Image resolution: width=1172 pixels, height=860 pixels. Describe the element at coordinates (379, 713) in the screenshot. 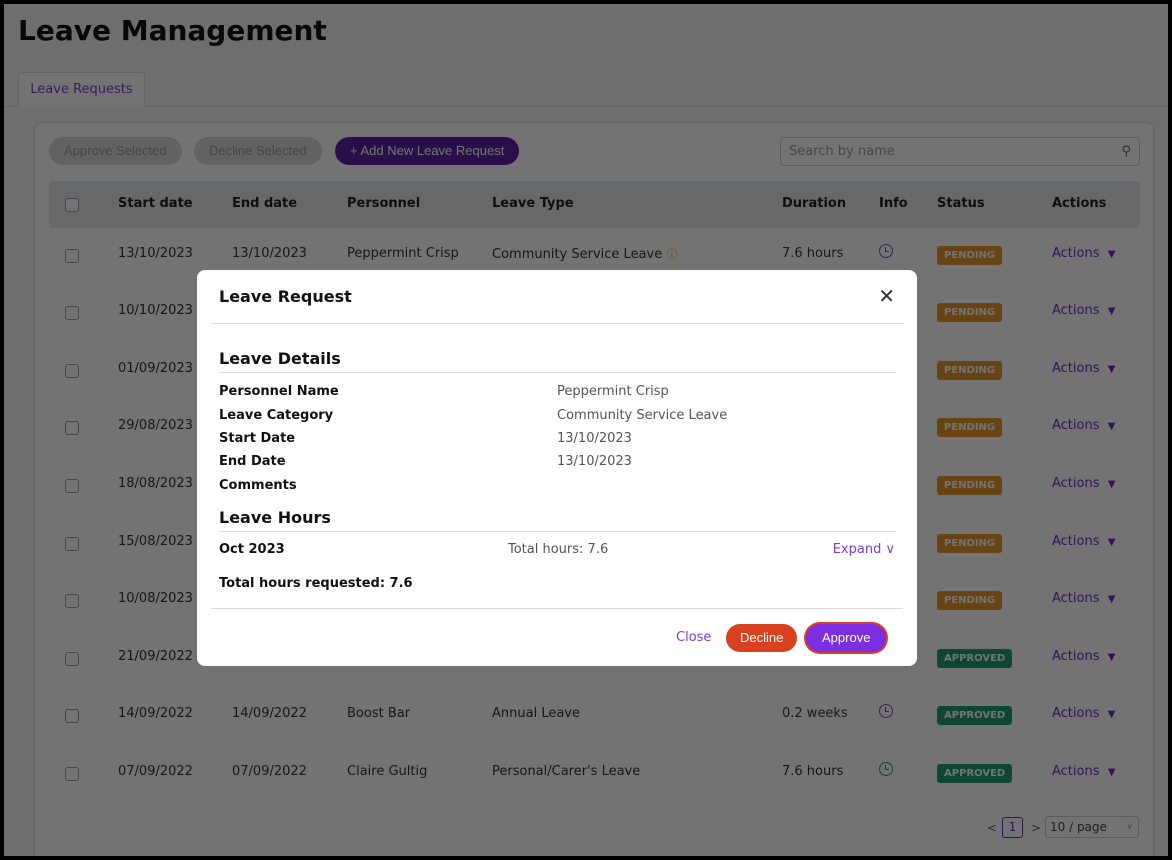

I see `personnel: Boost Bar` at that location.